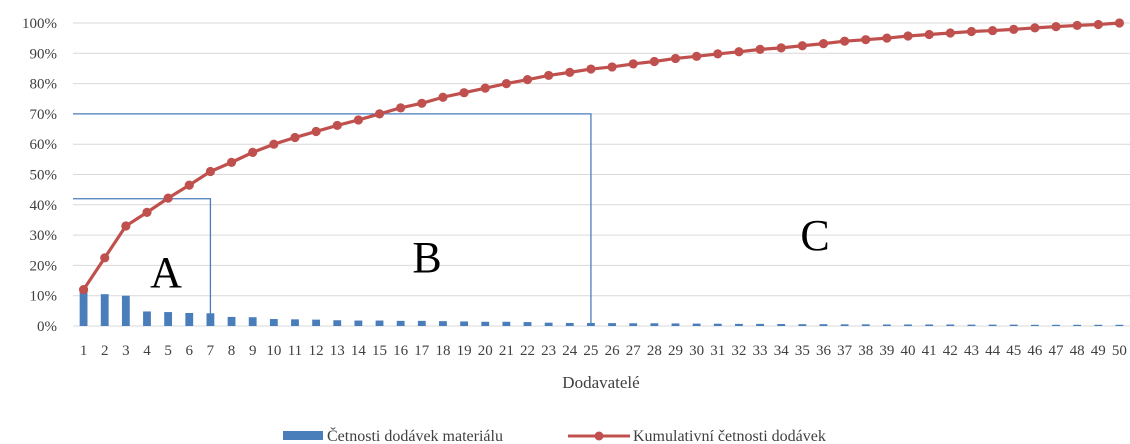 This screenshot has height=444, width=1130. What do you see at coordinates (802, 351) in the screenshot?
I see `x-tick-label: 35` at bounding box center [802, 351].